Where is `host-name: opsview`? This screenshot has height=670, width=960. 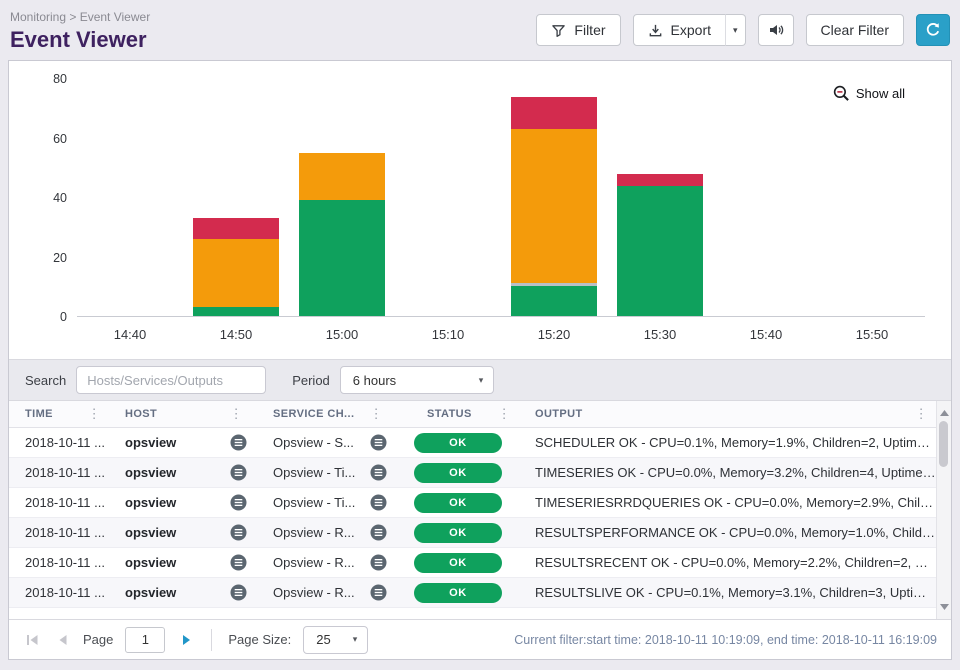 host-name: opsview is located at coordinates (151, 562).